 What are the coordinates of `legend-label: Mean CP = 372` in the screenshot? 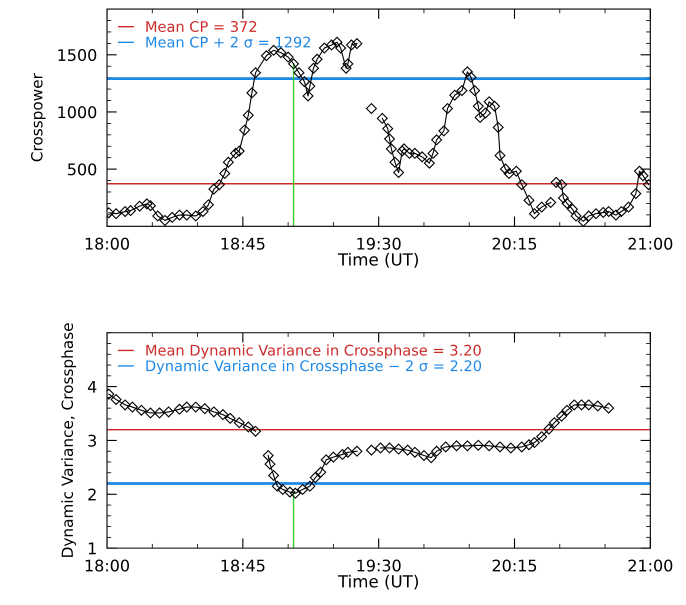 It's located at (201, 26).